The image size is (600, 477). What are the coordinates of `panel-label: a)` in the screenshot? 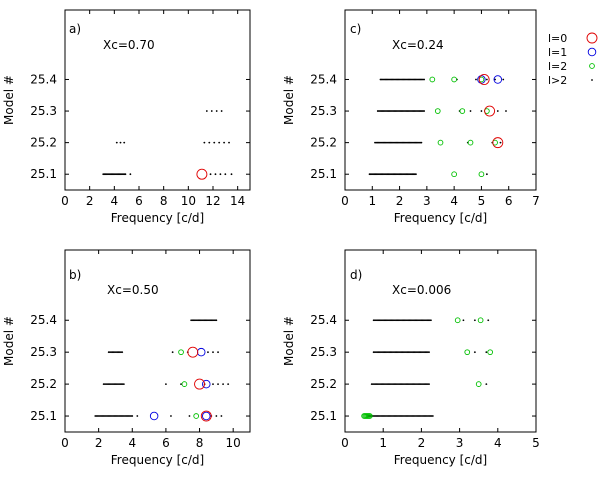 It's located at (75, 29).